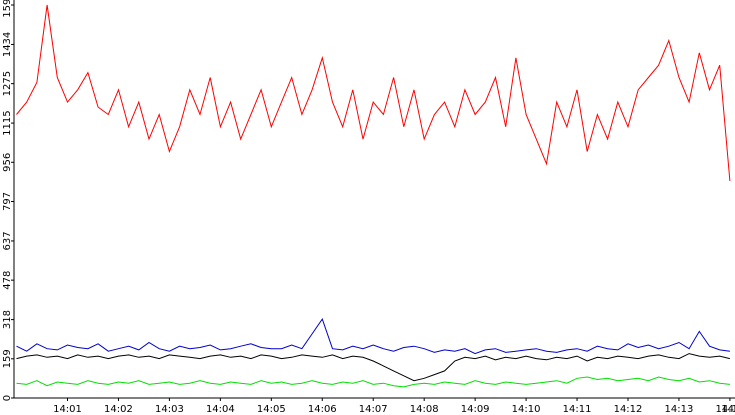 This screenshot has width=735, height=415. What do you see at coordinates (7, 9) in the screenshot?
I see `y-tick-label: 1594` at bounding box center [7, 9].